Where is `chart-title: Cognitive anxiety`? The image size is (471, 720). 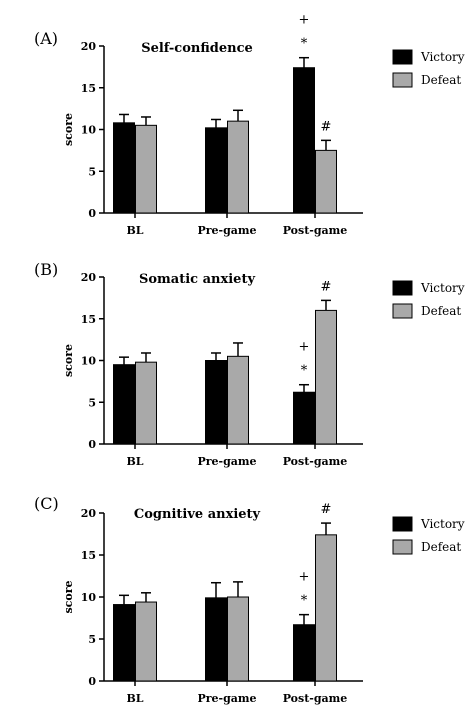 chart-title: Cognitive anxiety is located at coordinates (197, 514).